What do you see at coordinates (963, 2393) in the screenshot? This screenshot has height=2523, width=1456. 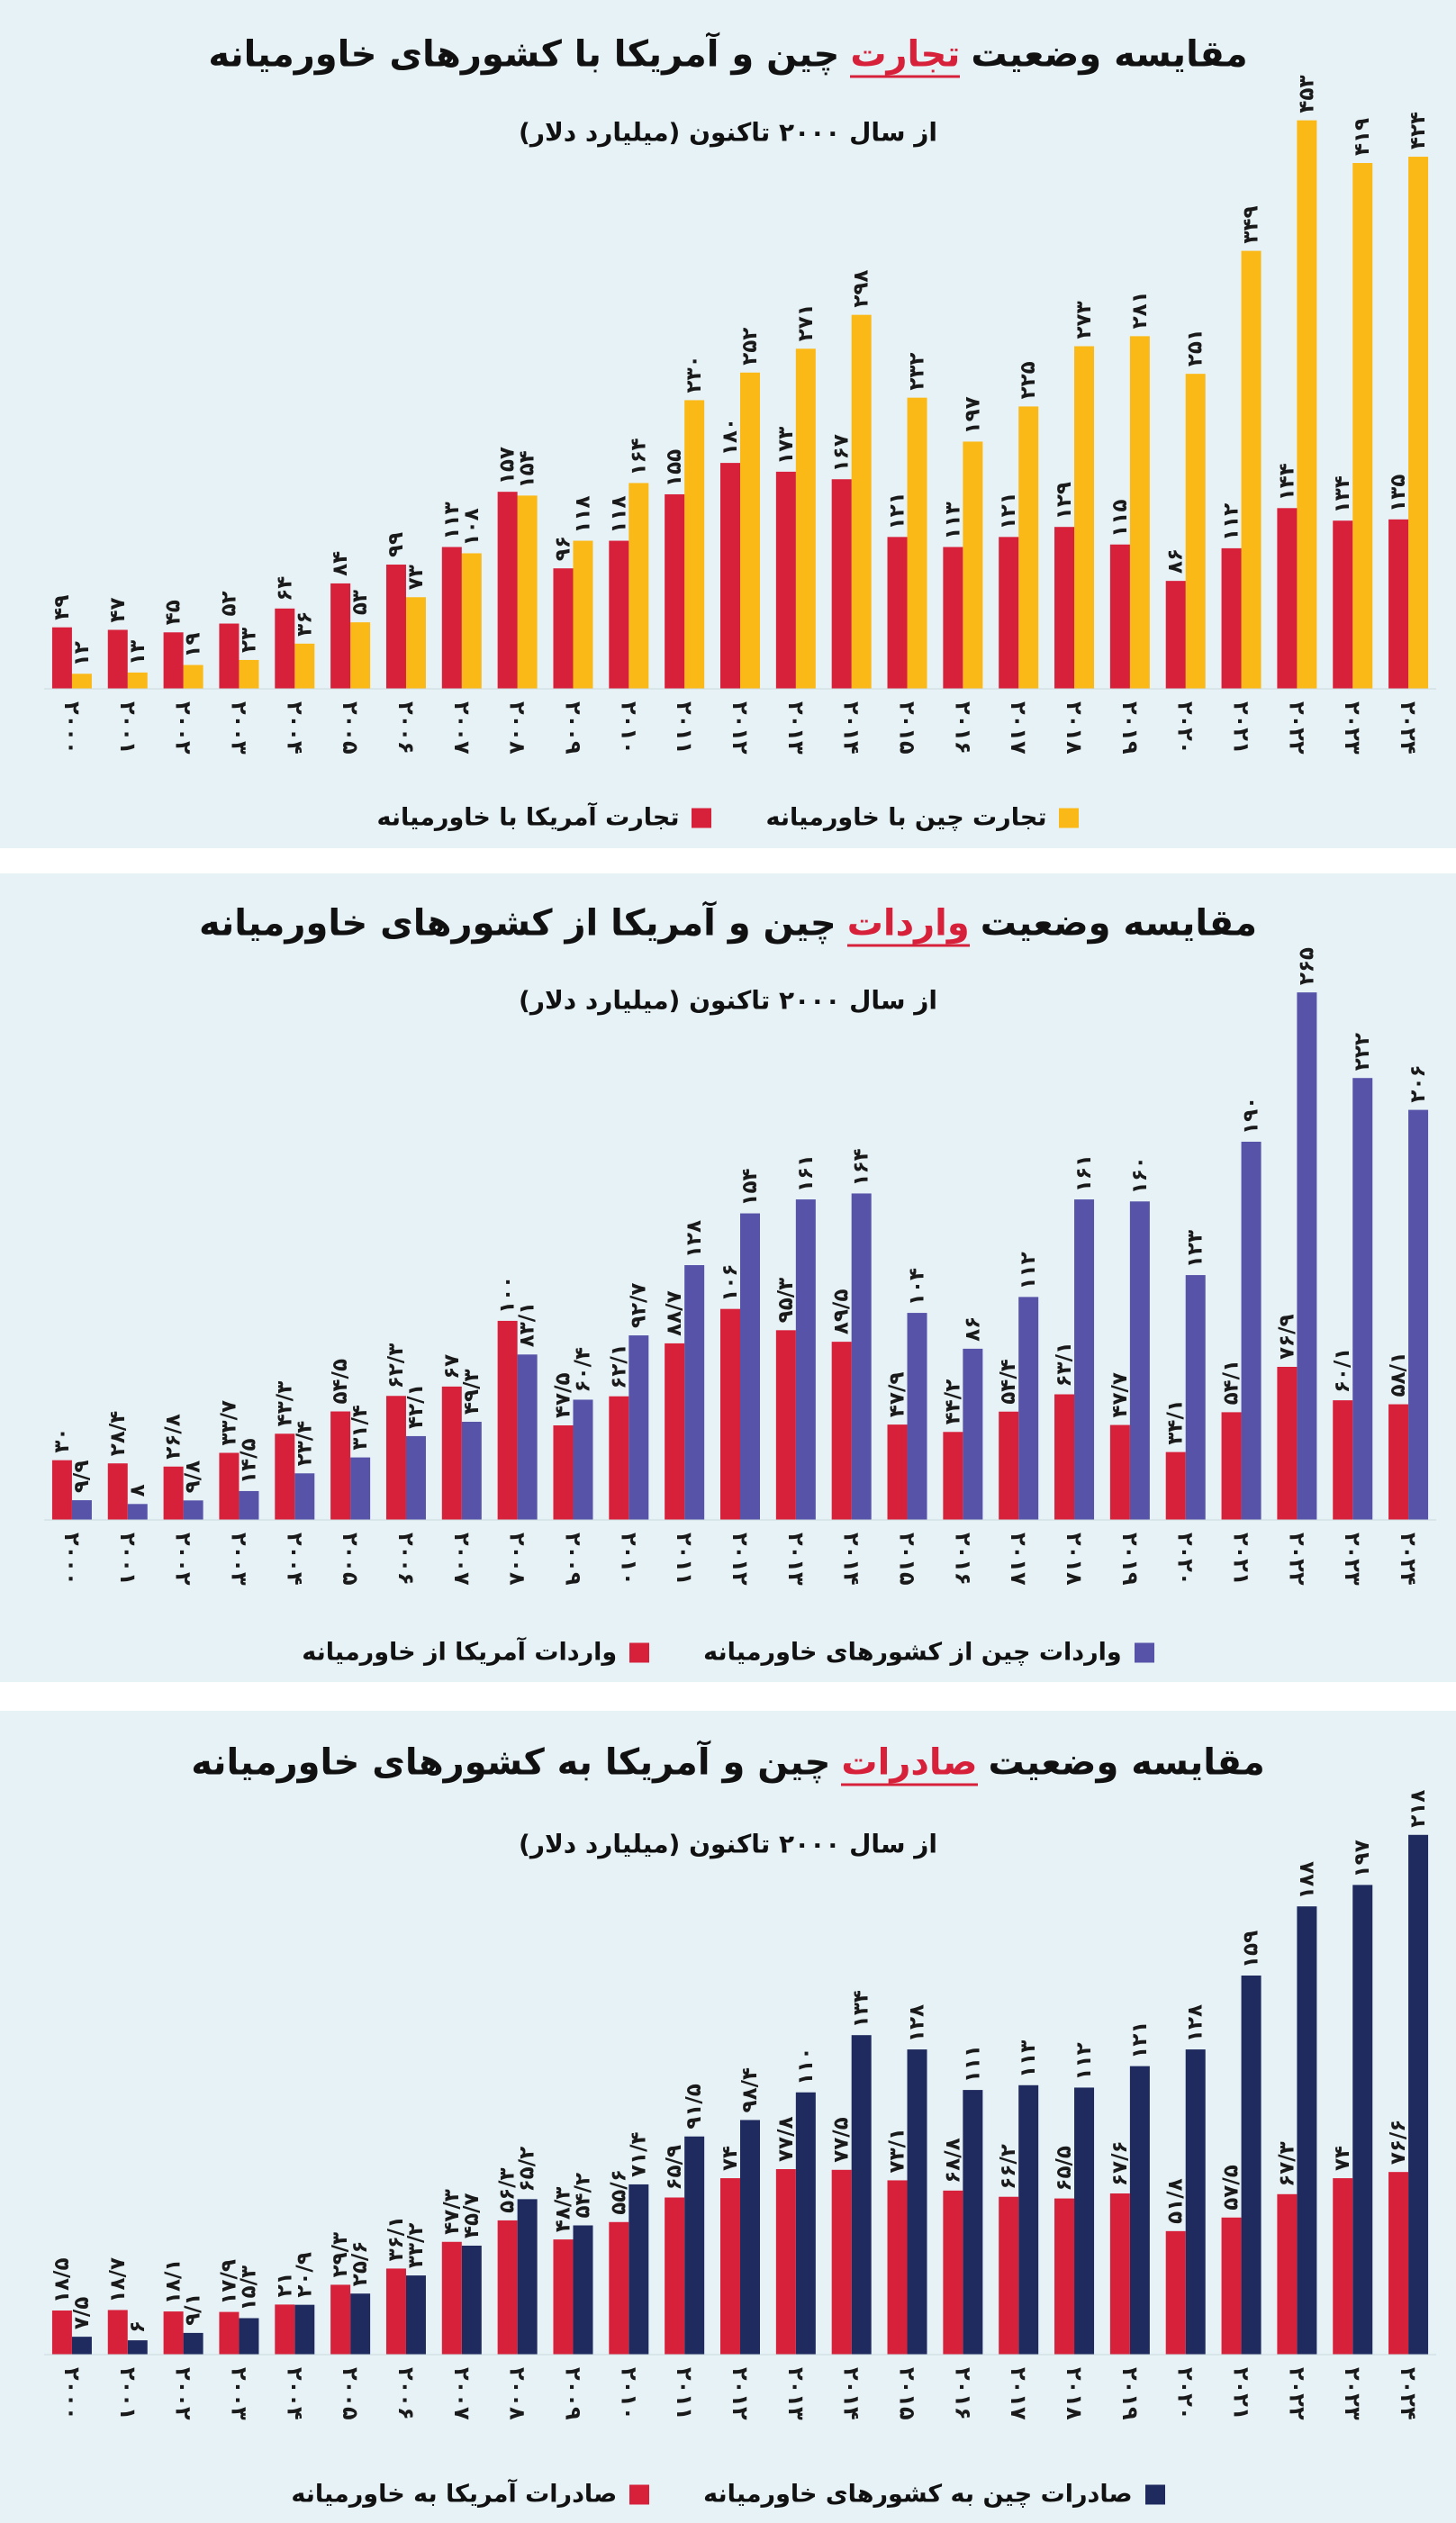 I see `x-tick-label: ۲۰۱۶` at bounding box center [963, 2393].